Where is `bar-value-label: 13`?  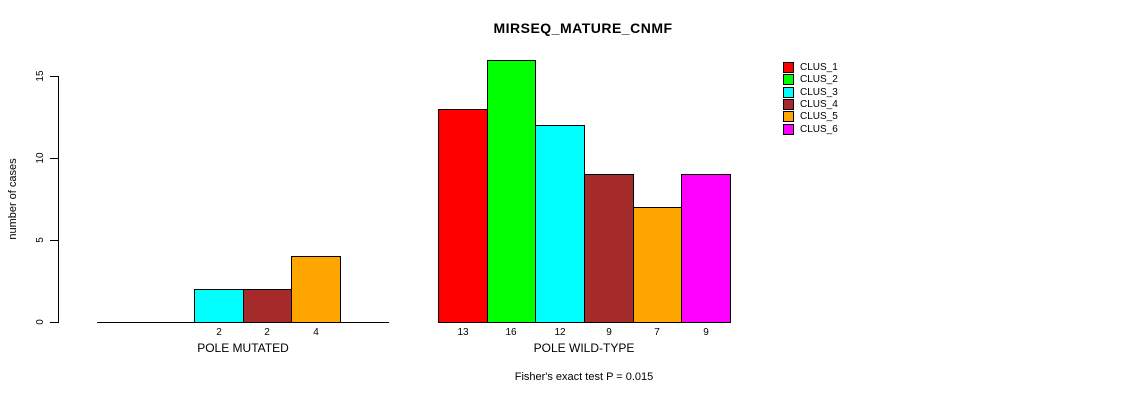 bar-value-label: 13 is located at coordinates (463, 332).